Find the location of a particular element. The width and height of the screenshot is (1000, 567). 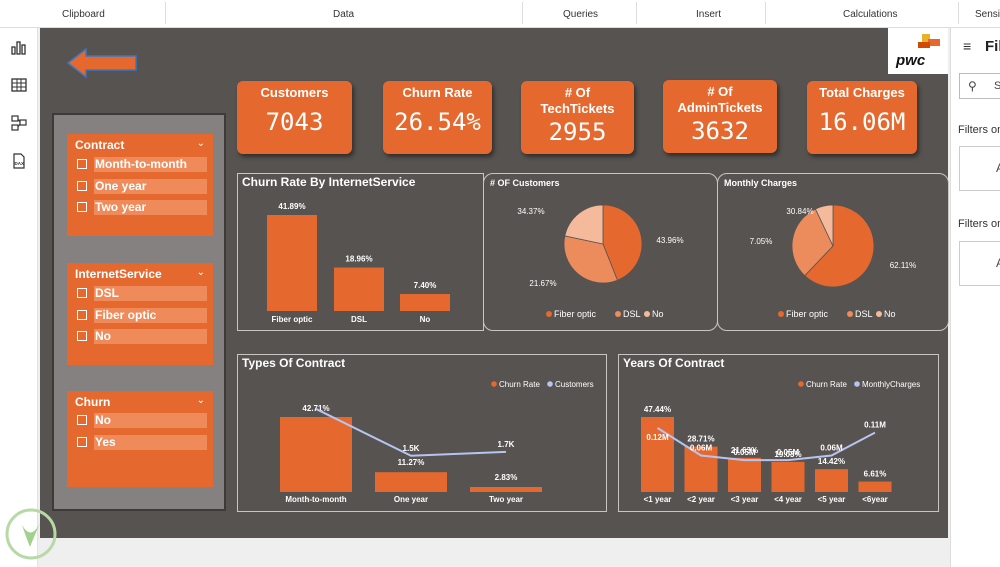

kpi-label-line1: # Of is located at coordinates (577, 92).